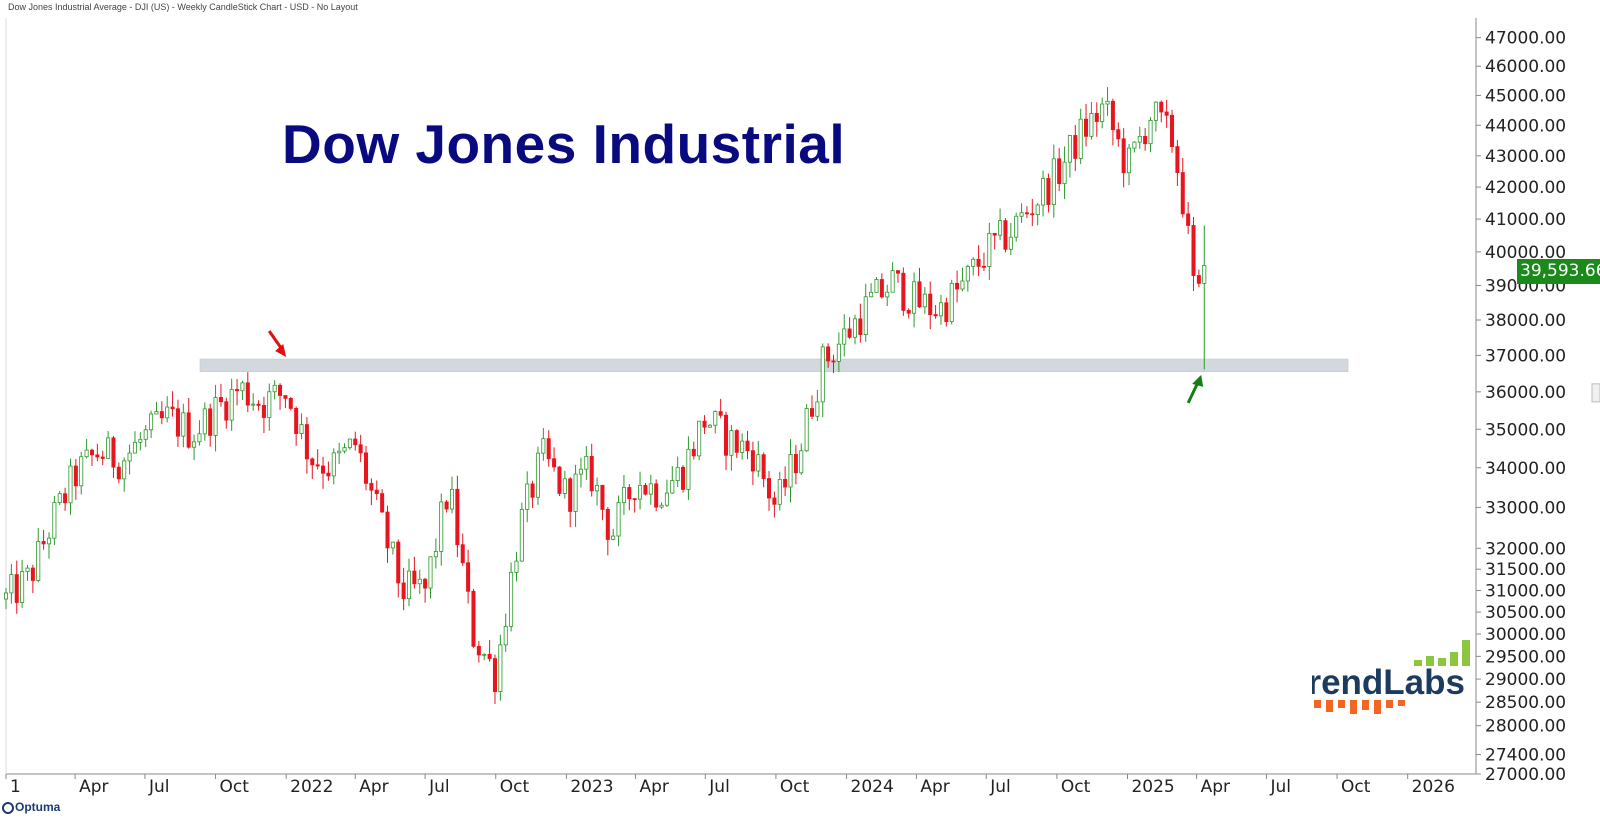 The image size is (1600, 819). Describe the element at coordinates (1525, 775) in the screenshot. I see `y-tick-label: 27000.00` at that location.